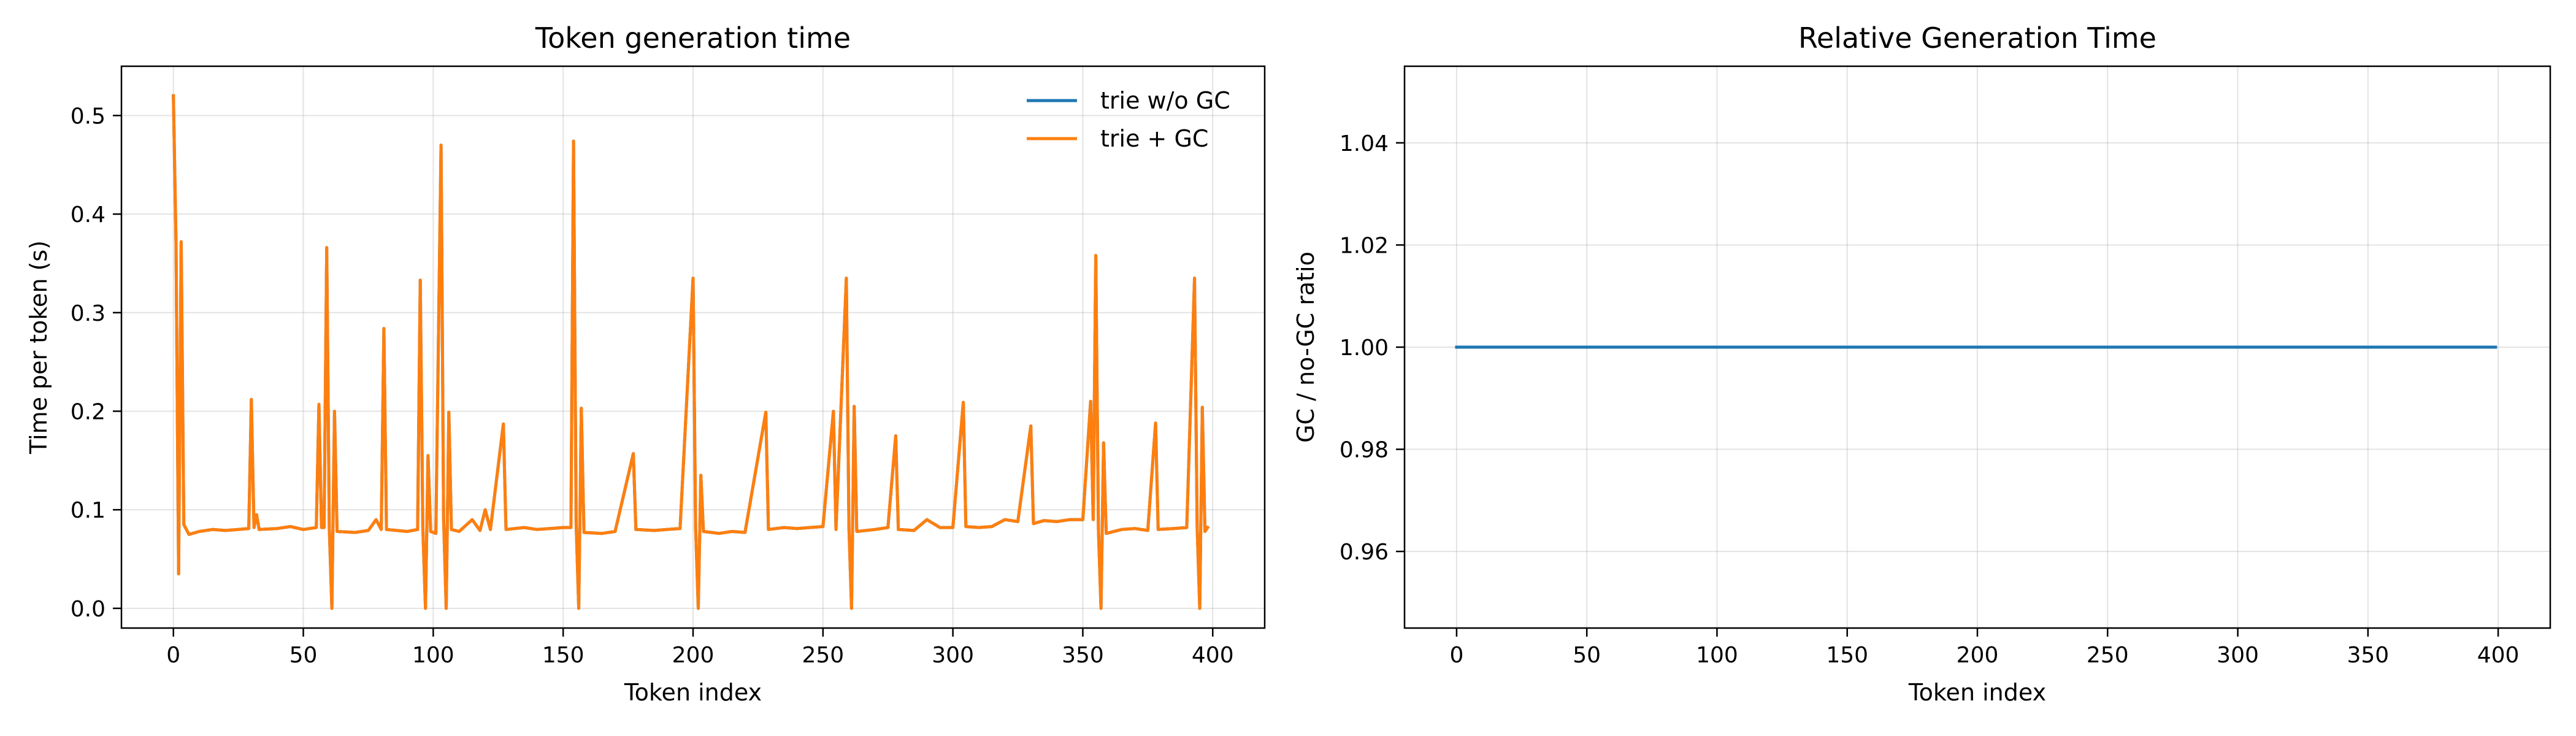 This screenshot has height=736, width=2576. What do you see at coordinates (1165, 100) in the screenshot?
I see `legend-label: trie w/o GC` at bounding box center [1165, 100].